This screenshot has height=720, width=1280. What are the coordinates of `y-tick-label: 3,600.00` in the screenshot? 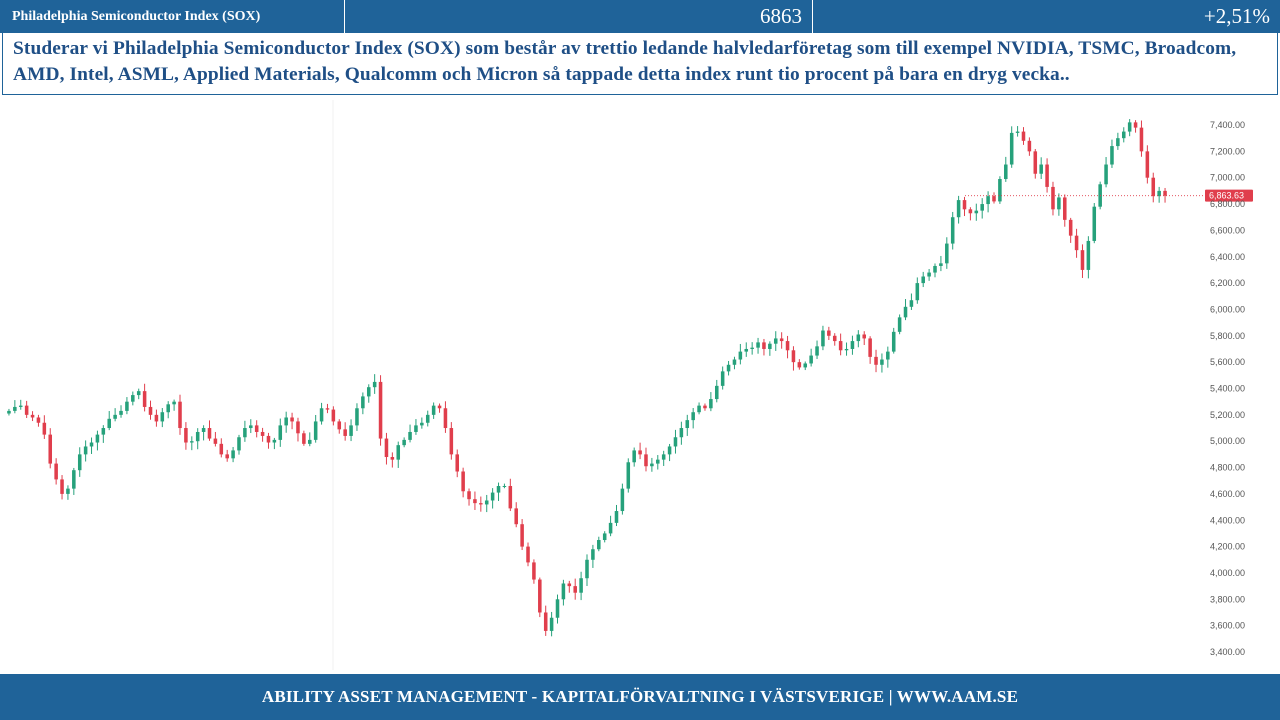 It's located at (1227, 626).